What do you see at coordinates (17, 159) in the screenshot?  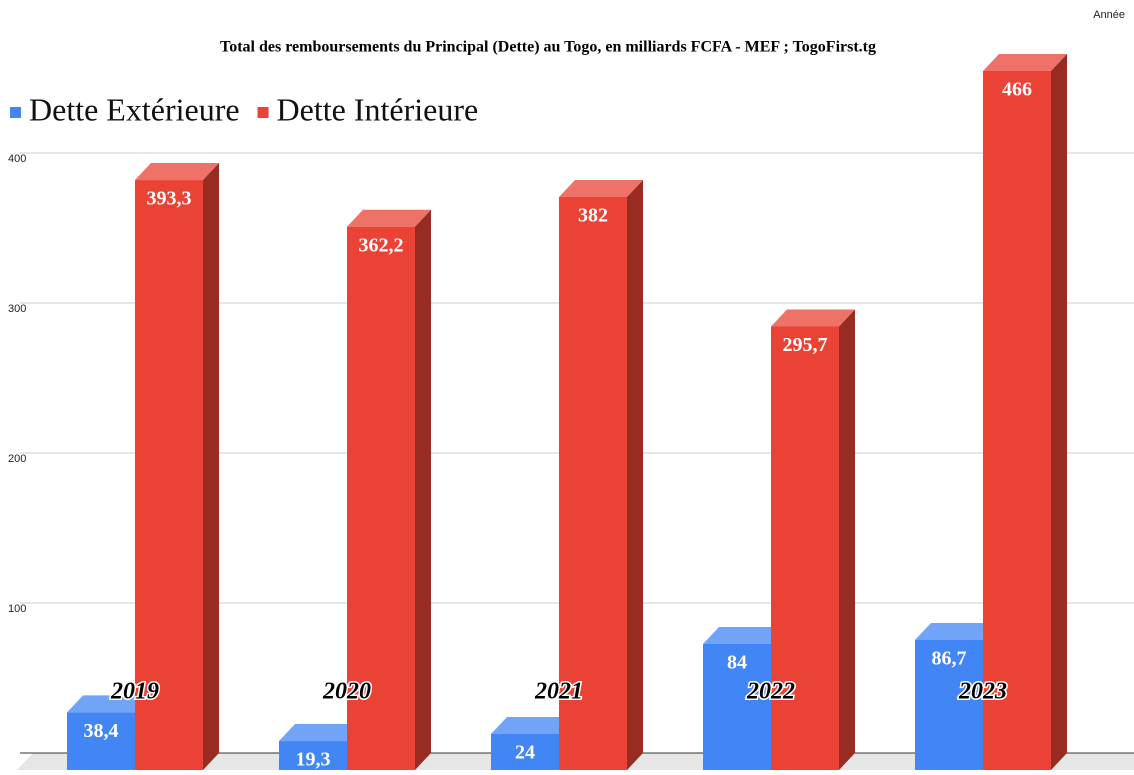 I see `y-tick-label: 400` at bounding box center [17, 159].